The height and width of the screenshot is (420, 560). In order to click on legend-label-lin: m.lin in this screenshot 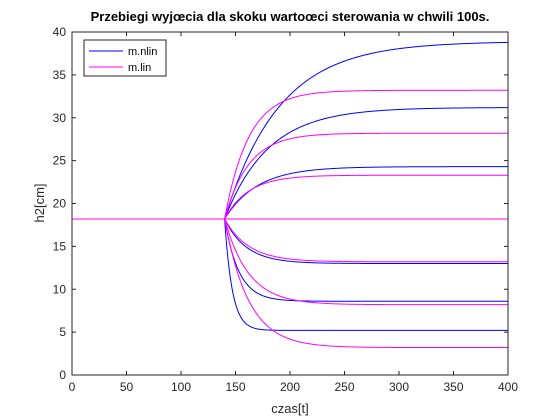, I will do `click(139, 68)`.